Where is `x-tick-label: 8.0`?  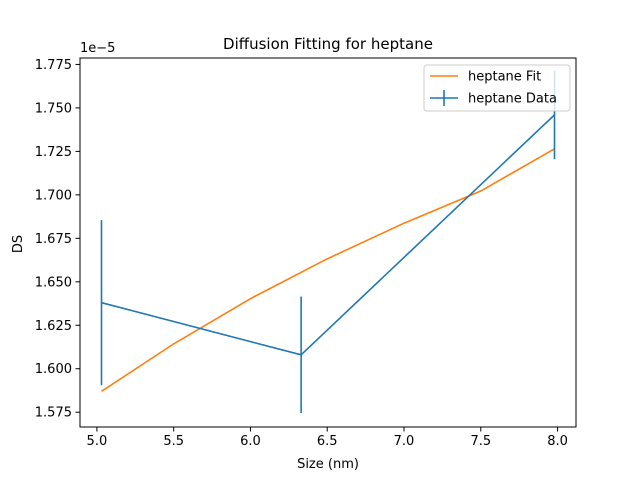
x-tick-label: 8.0 is located at coordinates (557, 441).